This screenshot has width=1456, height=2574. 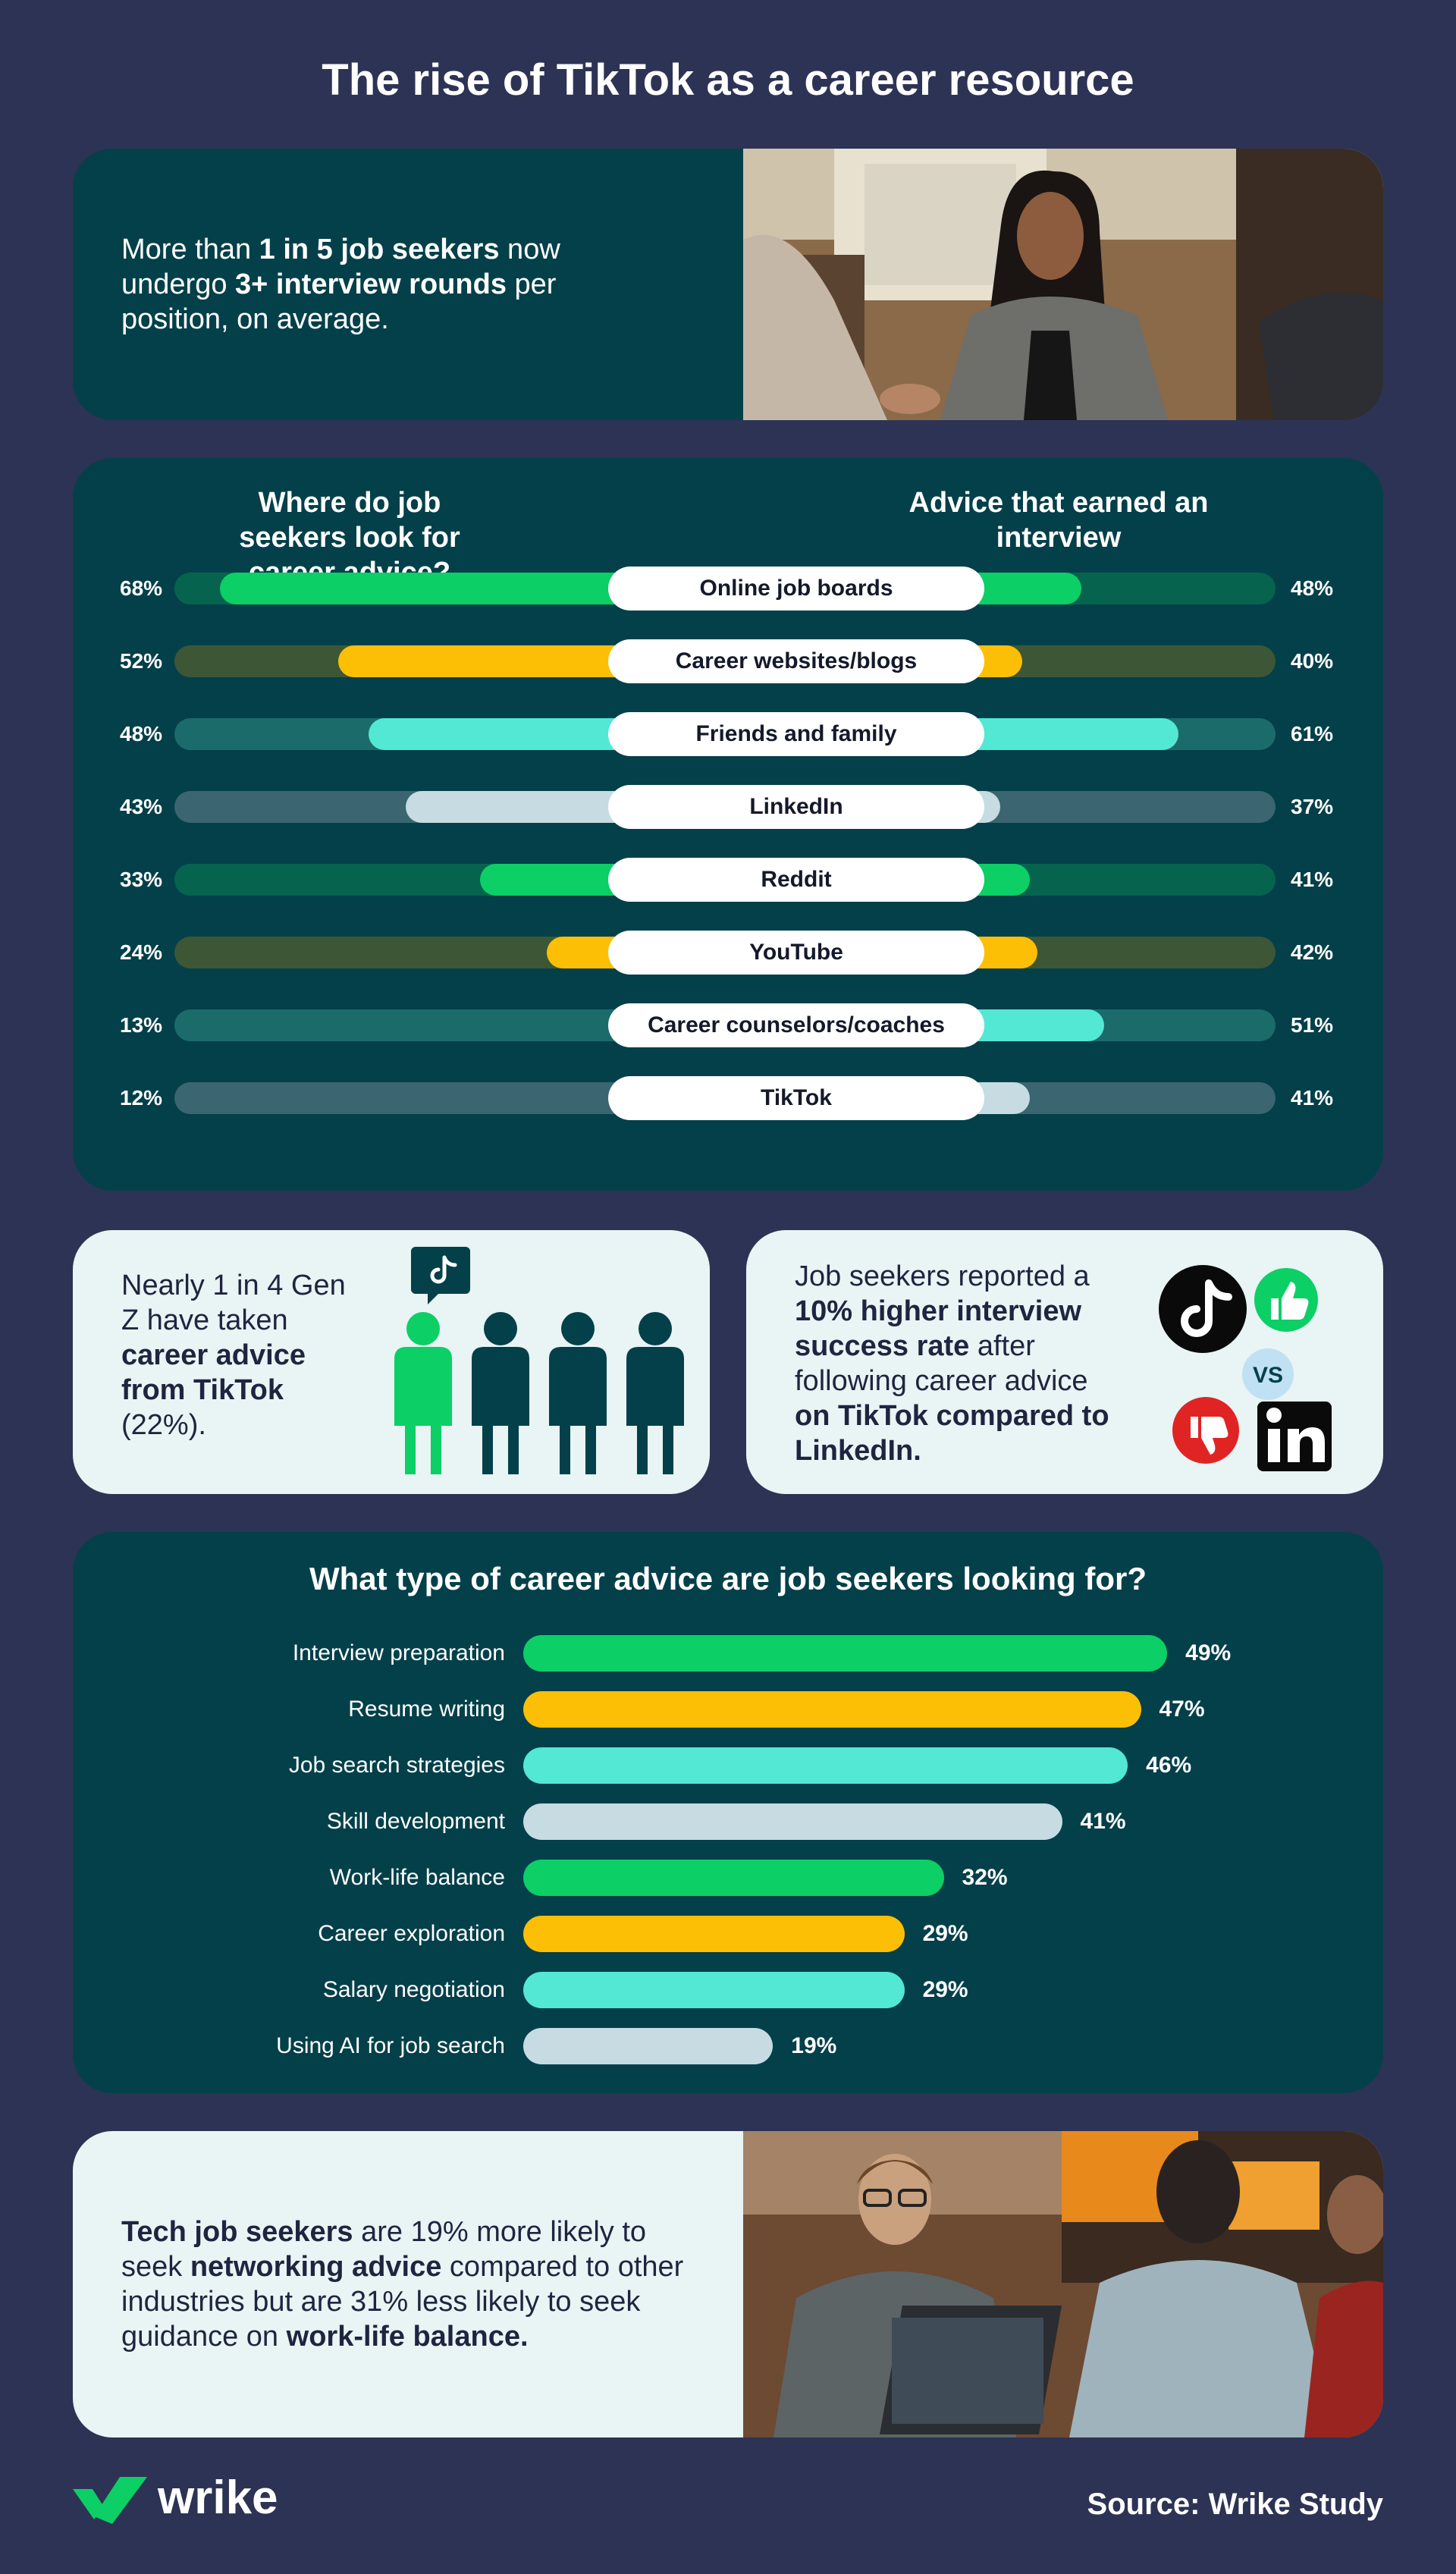 I want to click on source-note: Source: Wrike Study, so click(x=1235, y=2504).